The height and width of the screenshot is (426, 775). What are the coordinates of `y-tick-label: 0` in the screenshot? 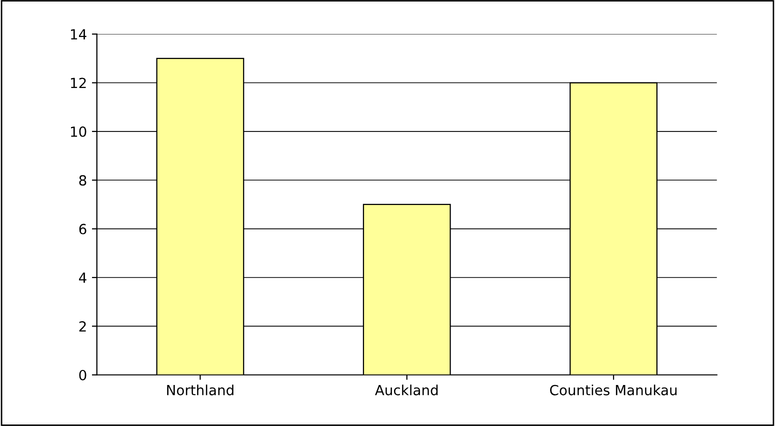 It's located at (82, 375).